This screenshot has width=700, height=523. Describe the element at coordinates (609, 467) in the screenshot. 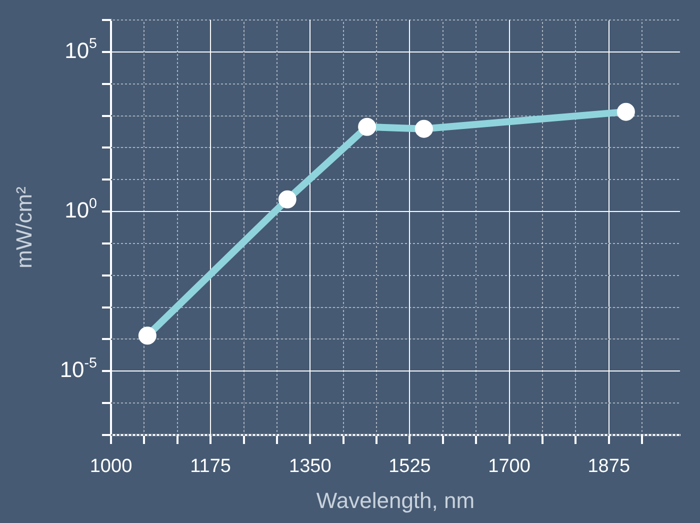

I see `x-tick-label: 1875` at that location.